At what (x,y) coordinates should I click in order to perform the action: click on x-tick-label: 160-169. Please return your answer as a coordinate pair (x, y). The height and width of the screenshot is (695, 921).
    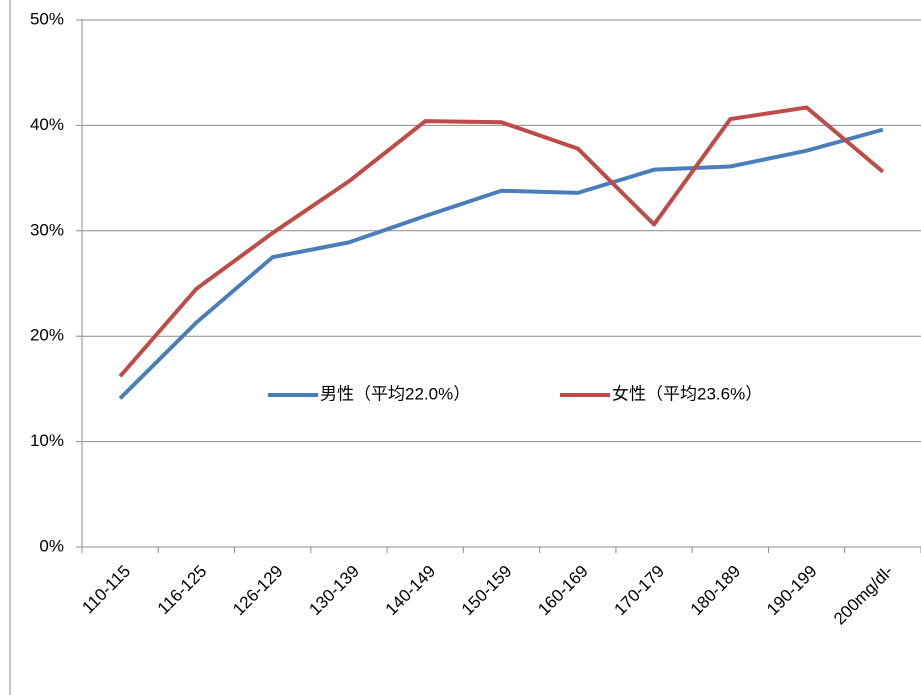
    Looking at the image, I should click on (563, 591).